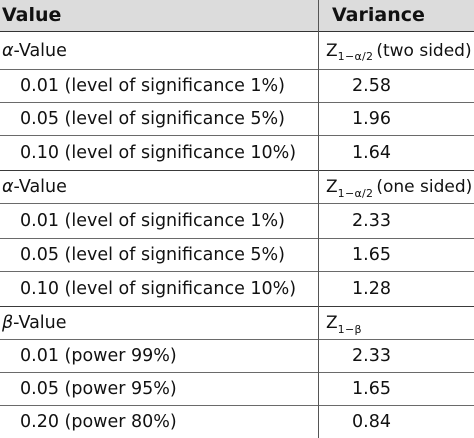 Image resolution: width=474 pixels, height=438 pixels. What do you see at coordinates (98, 389) in the screenshot?
I see `row-label: 0.05 (power 95%)` at bounding box center [98, 389].